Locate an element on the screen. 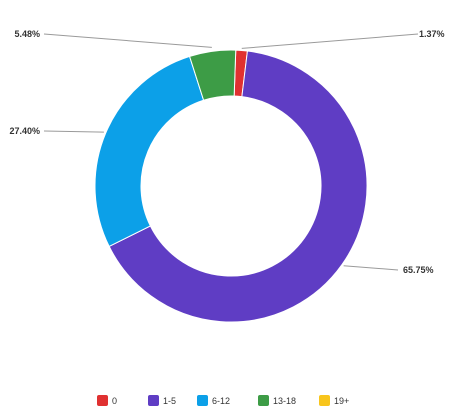 The width and height of the screenshot is (467, 412). legend-item-13-18: 13-18 is located at coordinates (277, 400).